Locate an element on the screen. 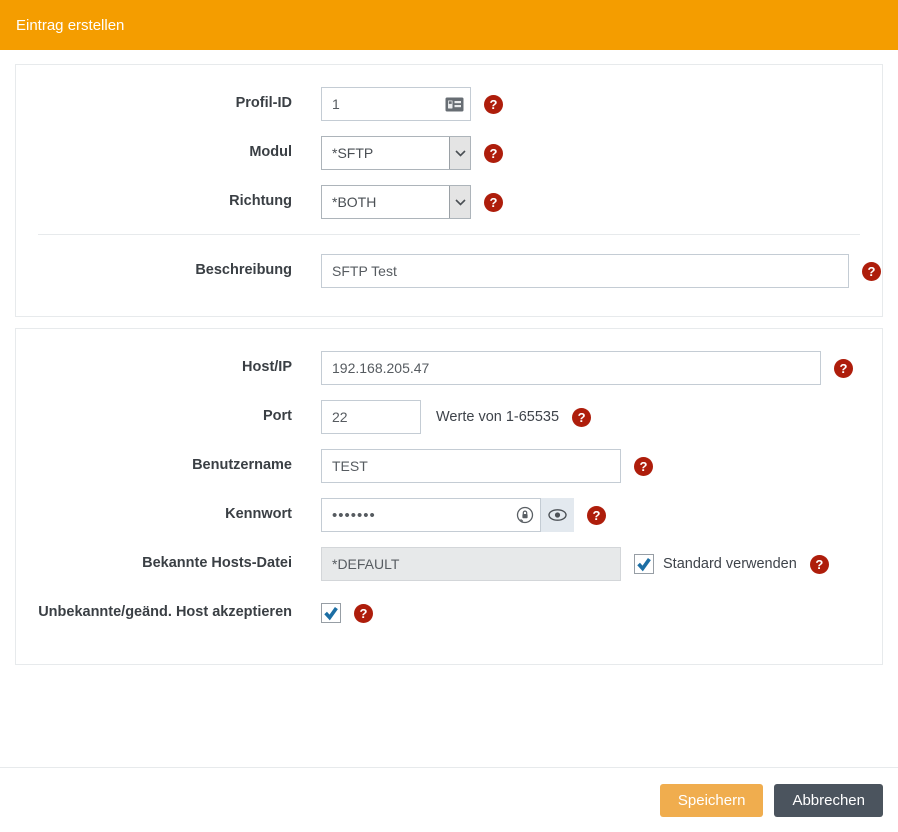 The height and width of the screenshot is (832, 898). standard-verwenden-label: Standard verwenden is located at coordinates (730, 564).